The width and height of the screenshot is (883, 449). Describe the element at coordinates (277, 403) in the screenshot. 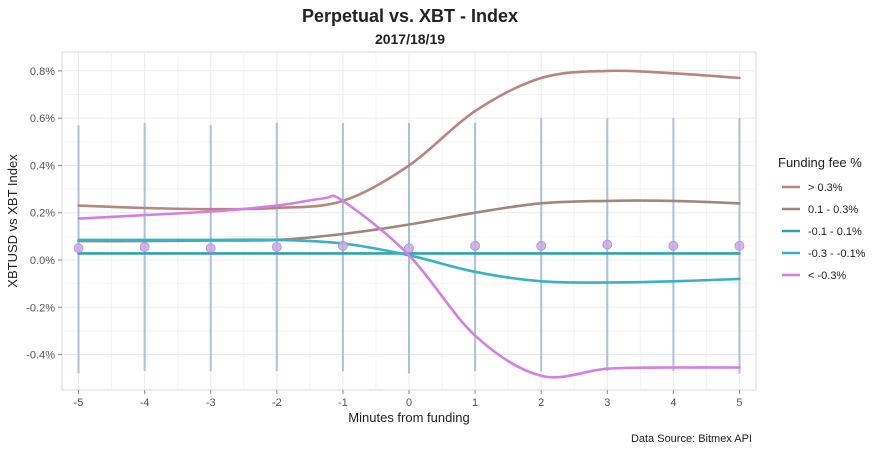

I see `x-tick-label: -2` at that location.